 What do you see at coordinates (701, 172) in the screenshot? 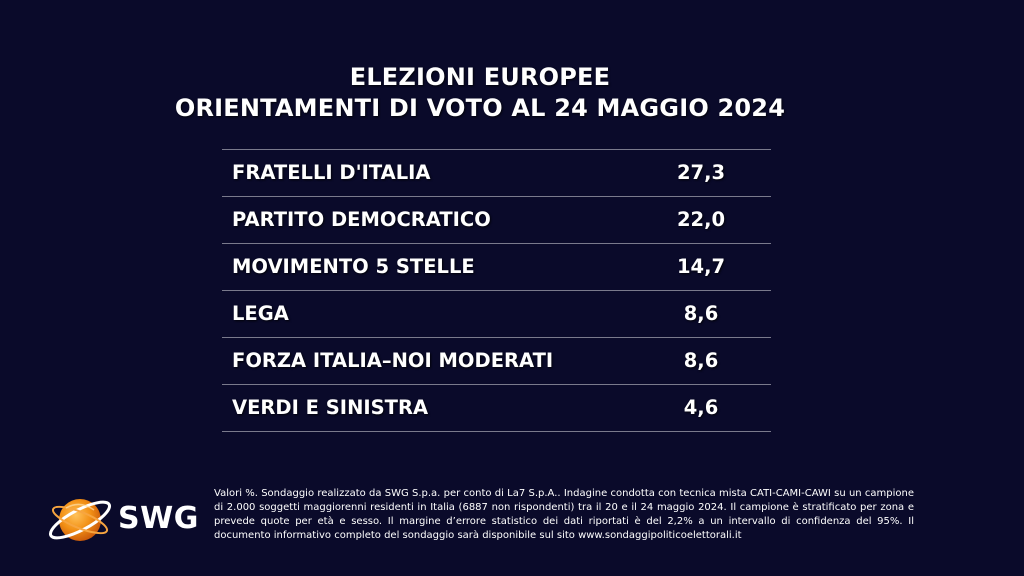
I see `party-value: 27,3` at bounding box center [701, 172].